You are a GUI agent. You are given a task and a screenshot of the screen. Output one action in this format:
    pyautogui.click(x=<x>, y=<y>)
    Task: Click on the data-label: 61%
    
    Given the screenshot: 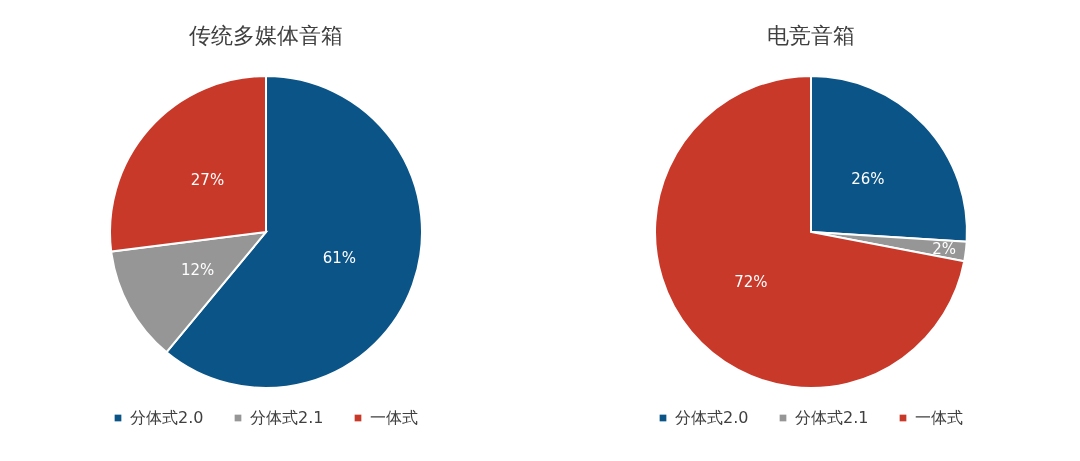 What is the action you would take?
    pyautogui.click(x=339, y=258)
    